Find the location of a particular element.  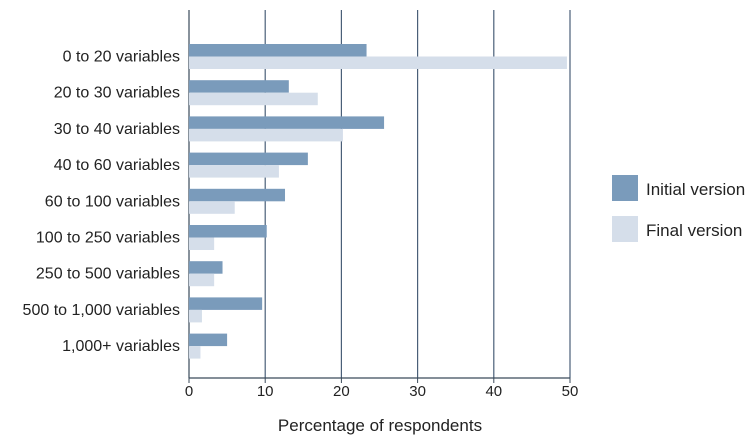

legend: Initial version Final version is located at coordinates (678, 208).